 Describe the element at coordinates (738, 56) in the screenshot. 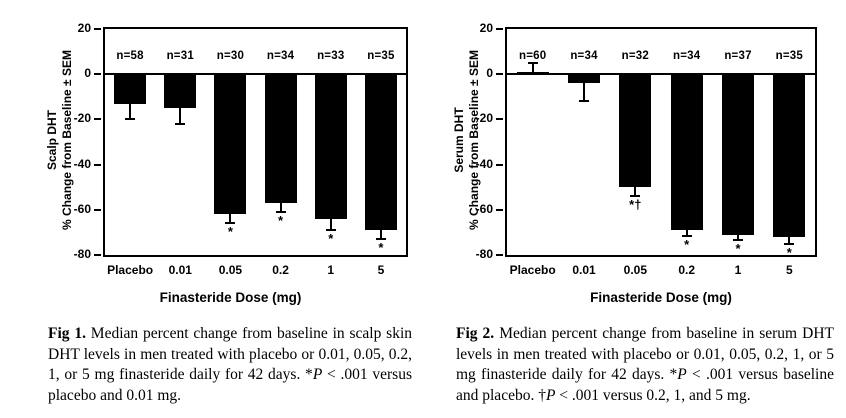

I see `n-count-label: n=37` at that location.